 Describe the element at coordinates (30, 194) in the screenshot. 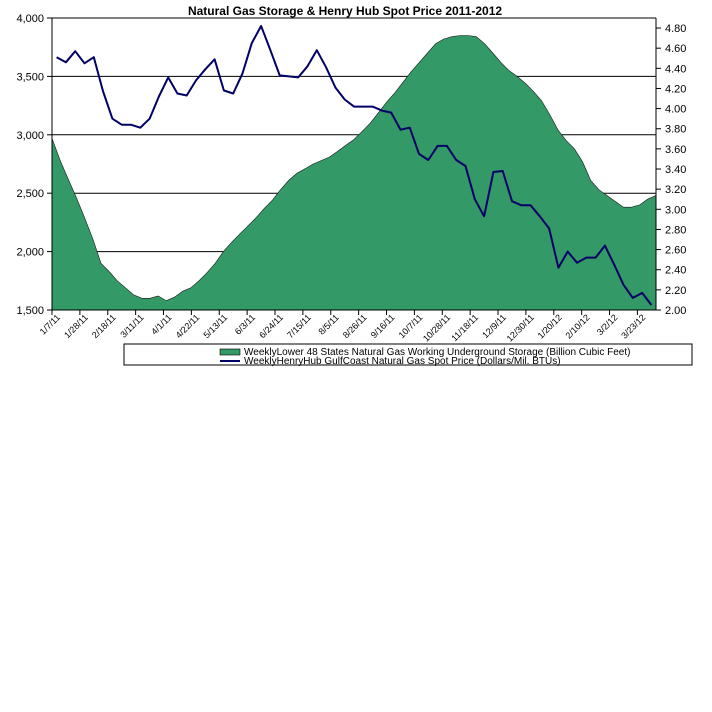

I see `y-tick-label: 2,500` at that location.